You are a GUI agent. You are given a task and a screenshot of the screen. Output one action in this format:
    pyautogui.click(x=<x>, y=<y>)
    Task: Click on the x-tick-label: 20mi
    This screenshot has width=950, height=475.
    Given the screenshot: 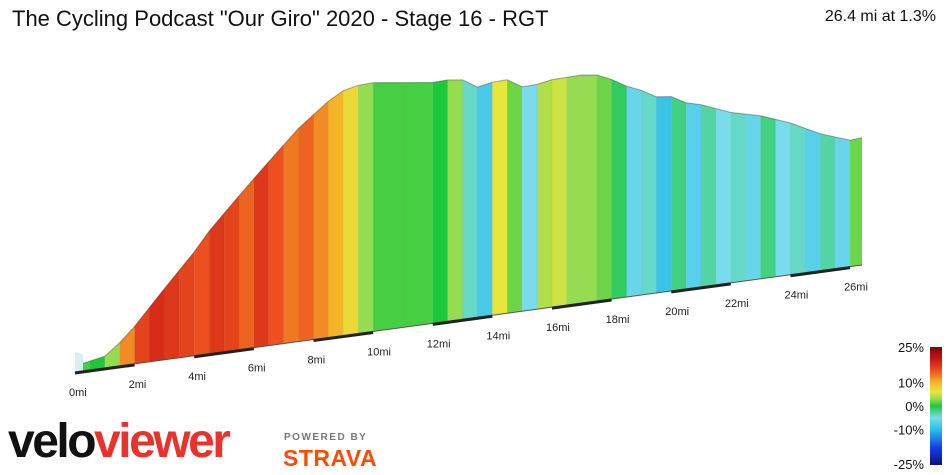 What is the action you would take?
    pyautogui.click(x=677, y=312)
    